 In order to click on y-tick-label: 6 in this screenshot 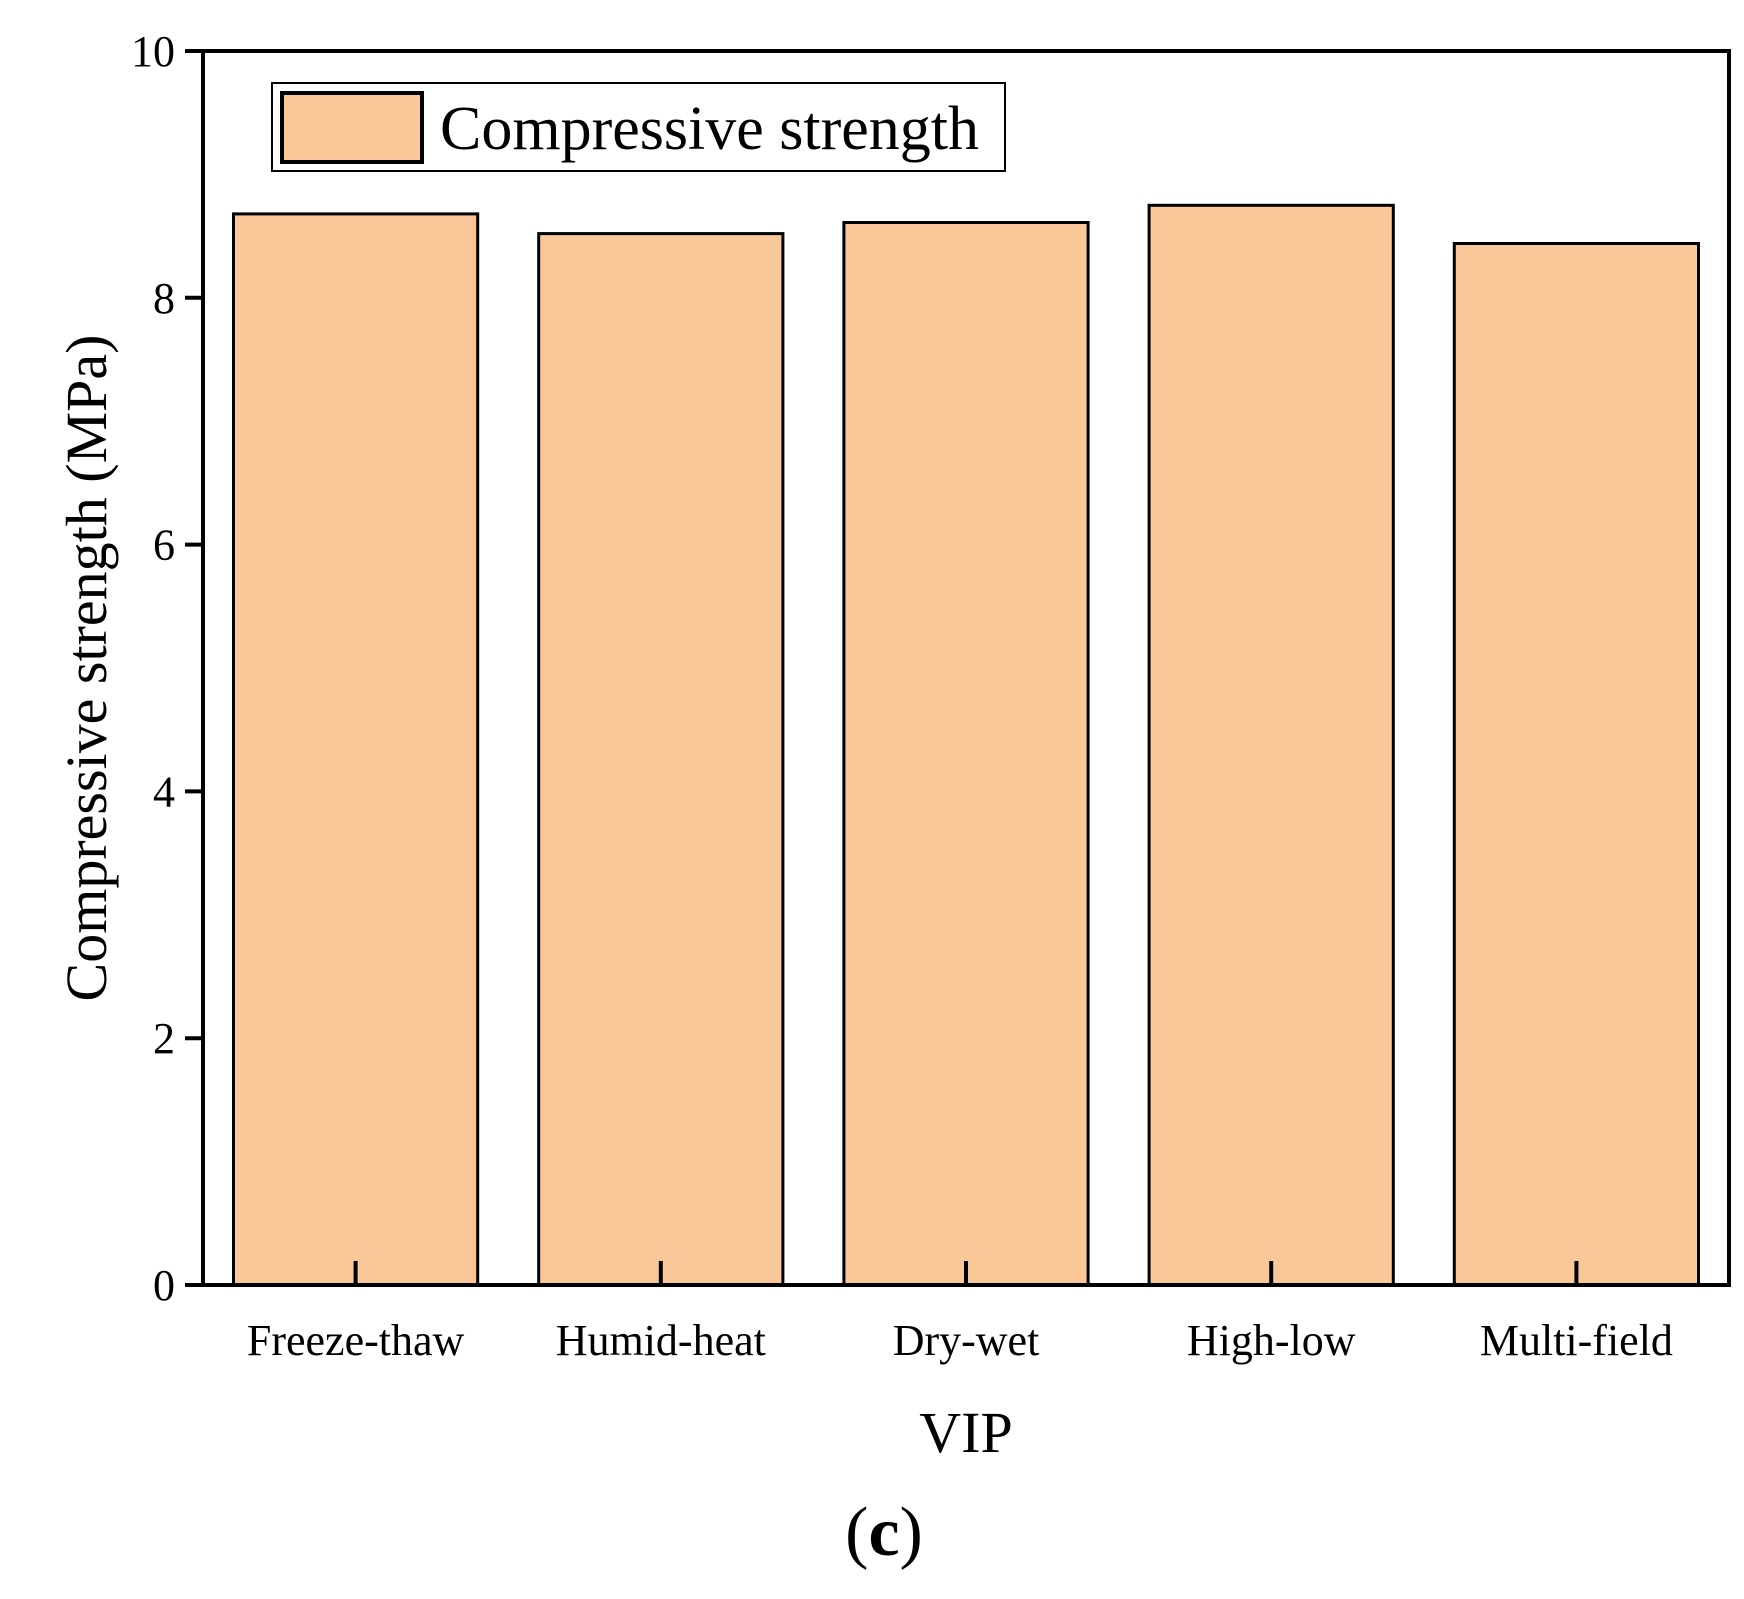, I will do `click(164, 545)`.